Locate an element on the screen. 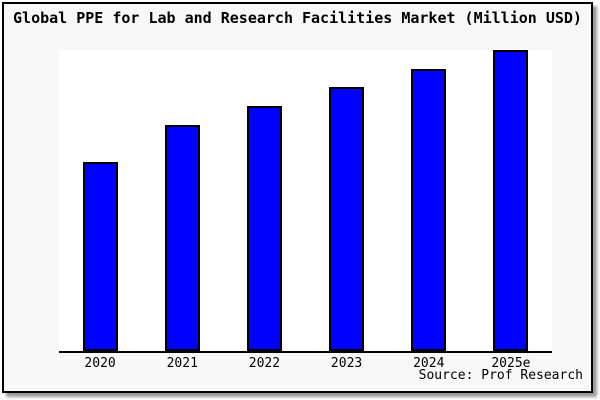  x-axis-ticks: 2020 2021 2022 2023 2024 2025e is located at coordinates (305, 364).